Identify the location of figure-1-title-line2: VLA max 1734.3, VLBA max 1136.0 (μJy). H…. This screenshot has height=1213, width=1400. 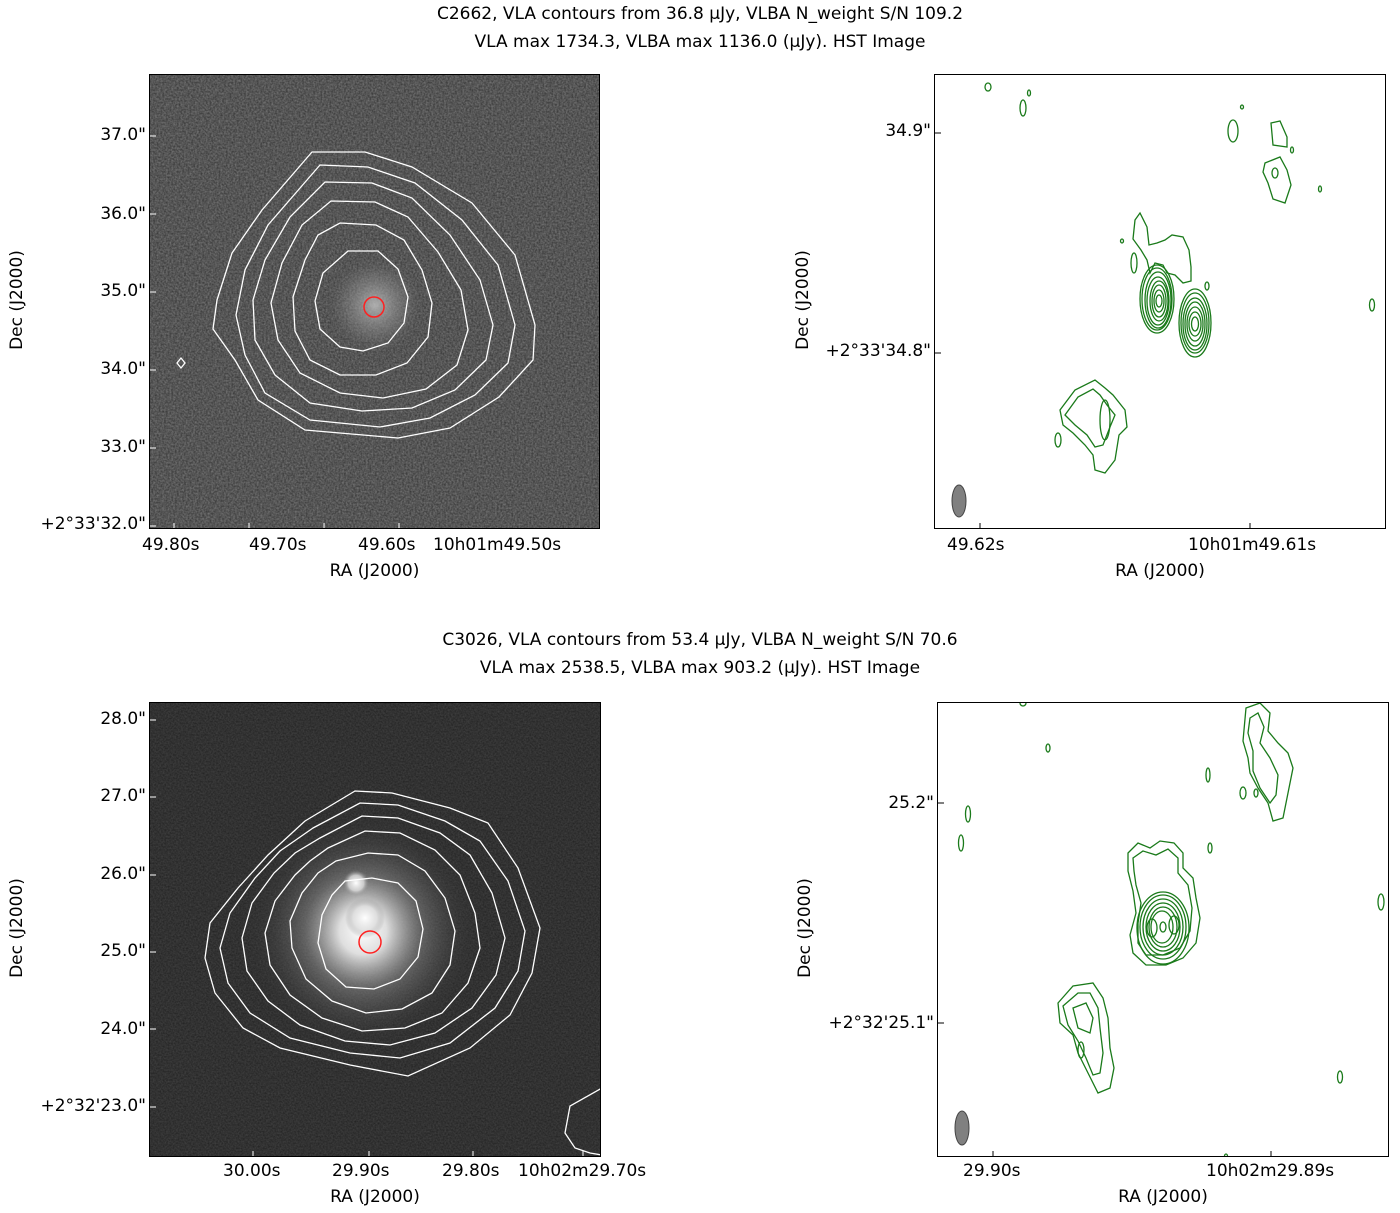
(700, 42).